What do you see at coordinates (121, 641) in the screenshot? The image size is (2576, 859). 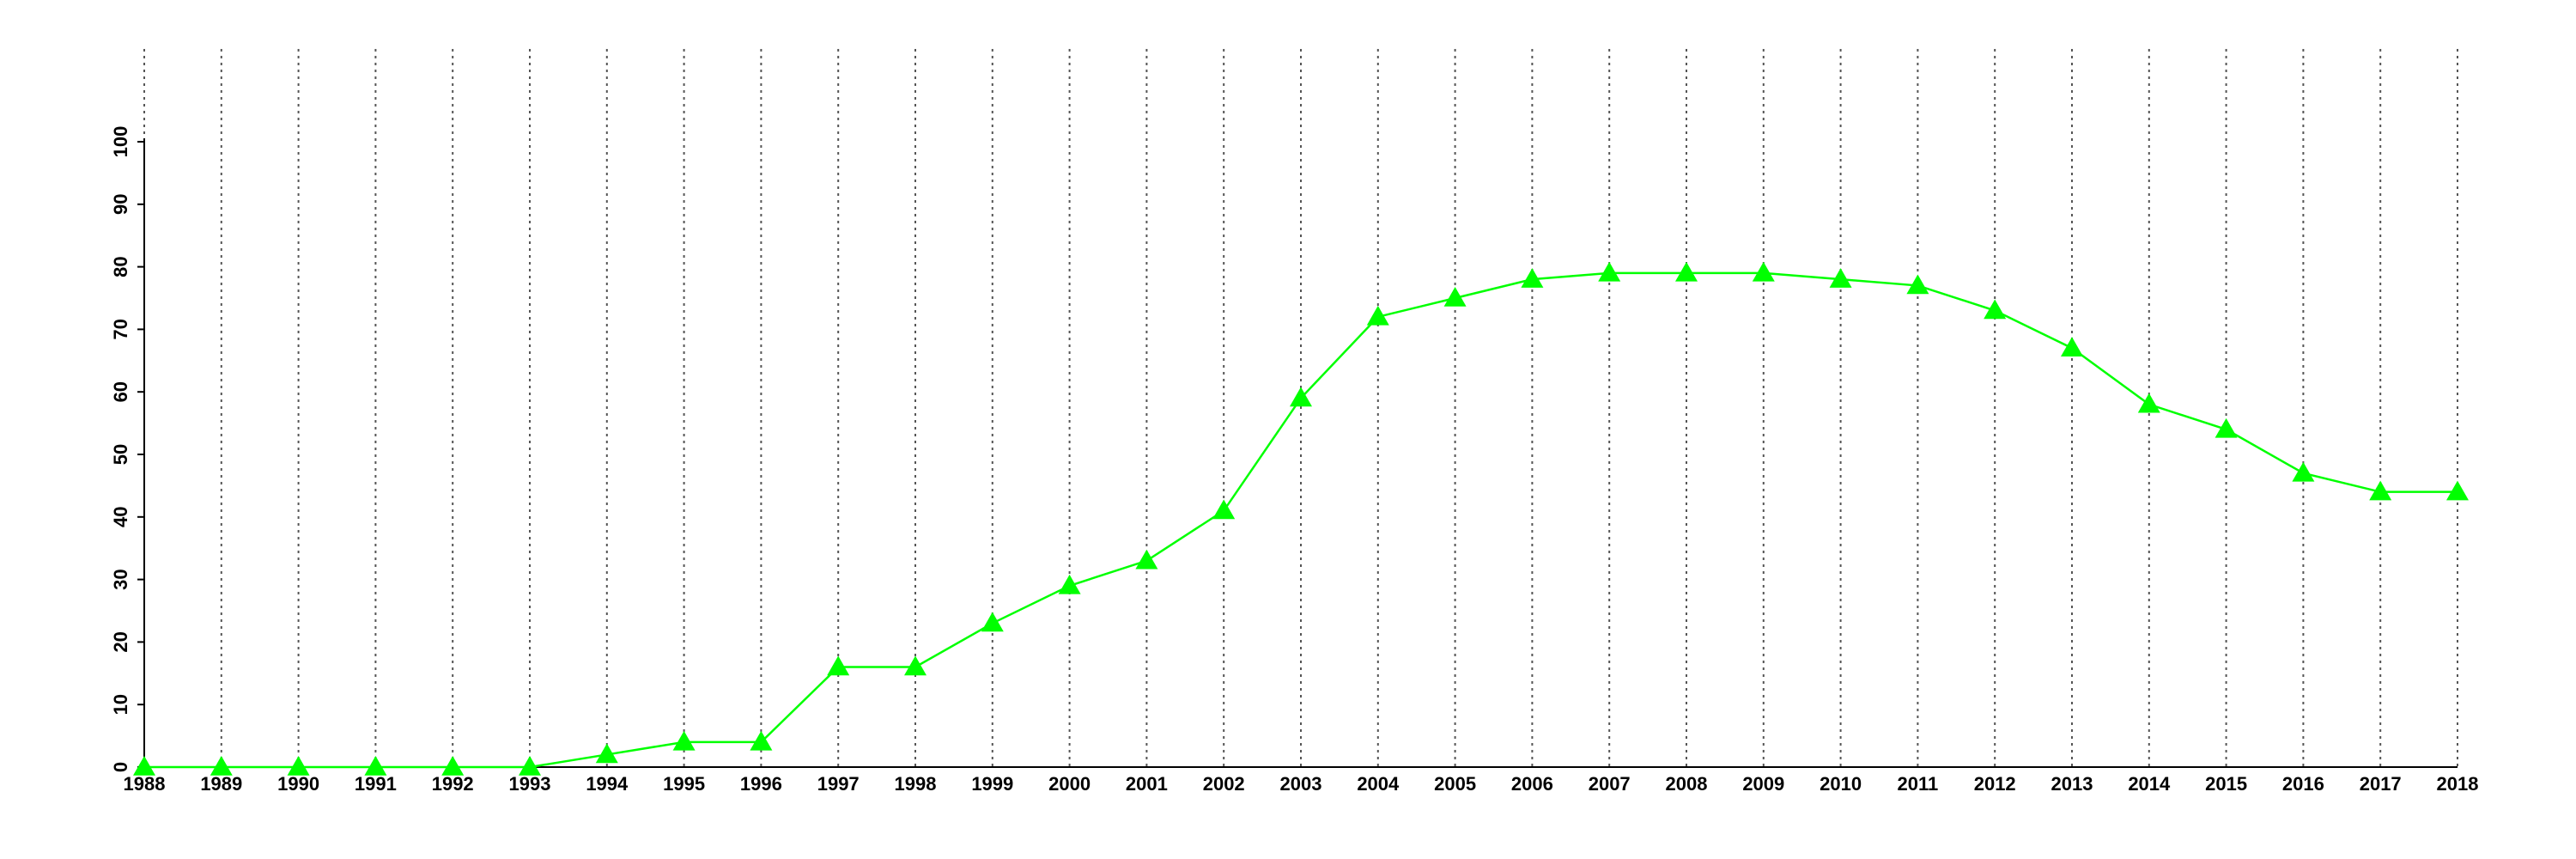 I see `y-tick-label: 20` at bounding box center [121, 641].